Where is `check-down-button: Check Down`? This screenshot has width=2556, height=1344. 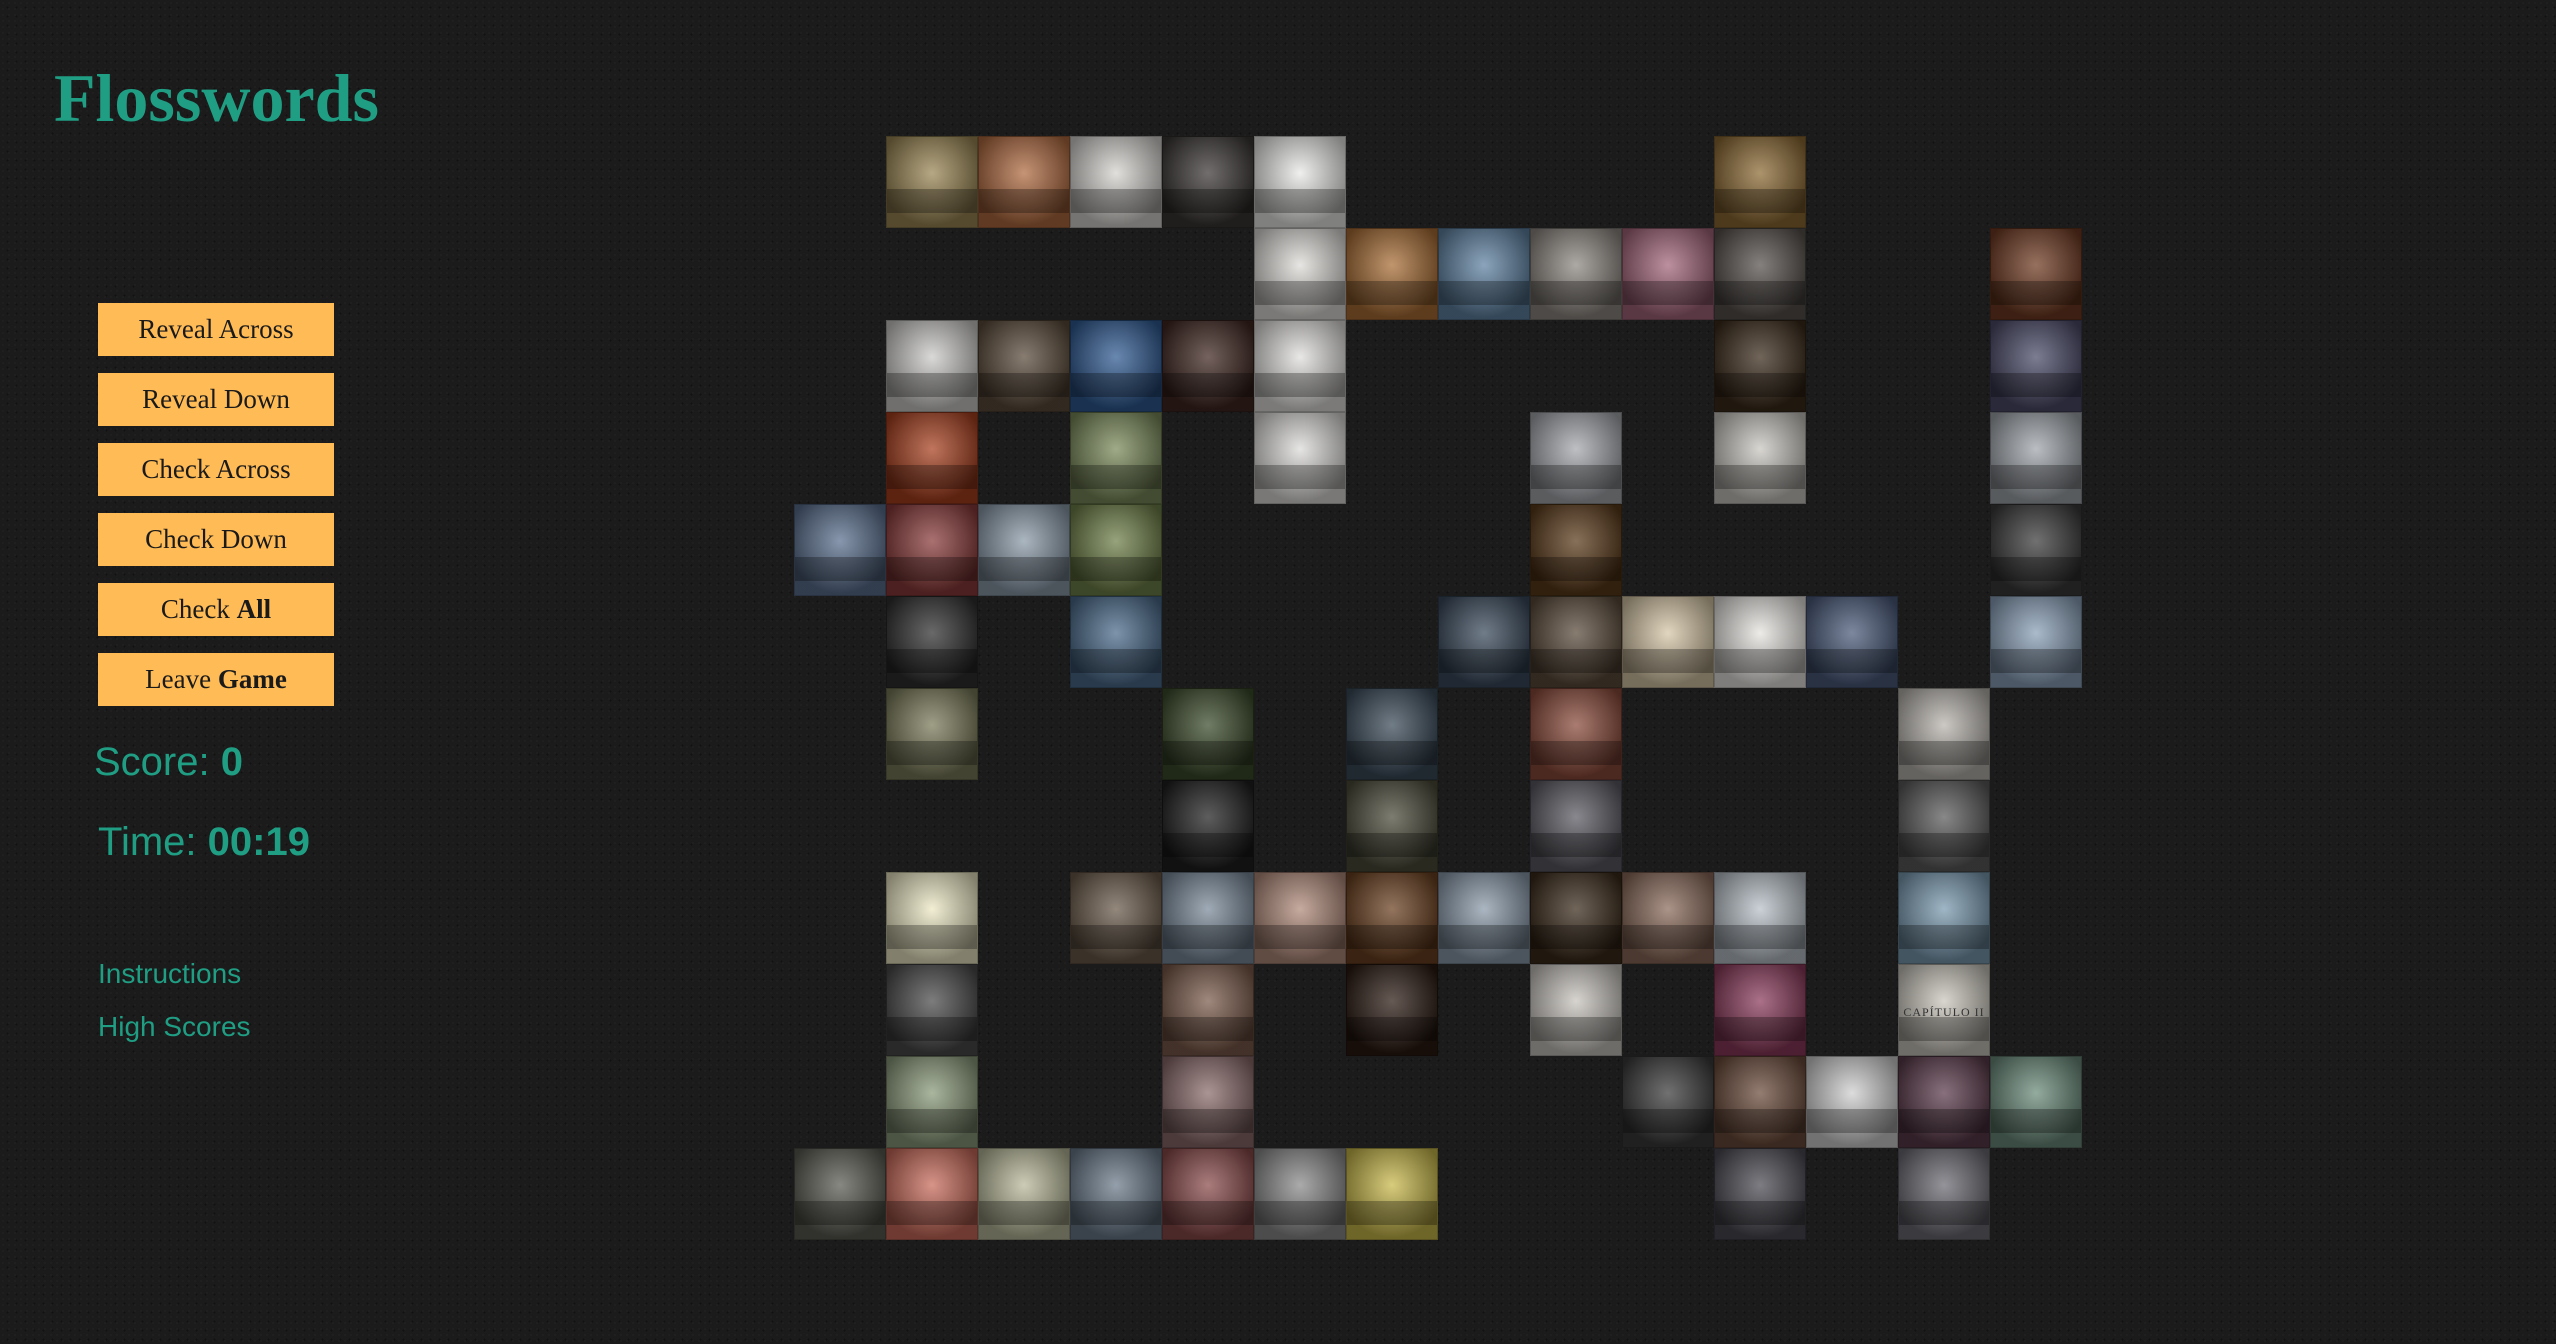
check-down-button: Check Down is located at coordinates (216, 539).